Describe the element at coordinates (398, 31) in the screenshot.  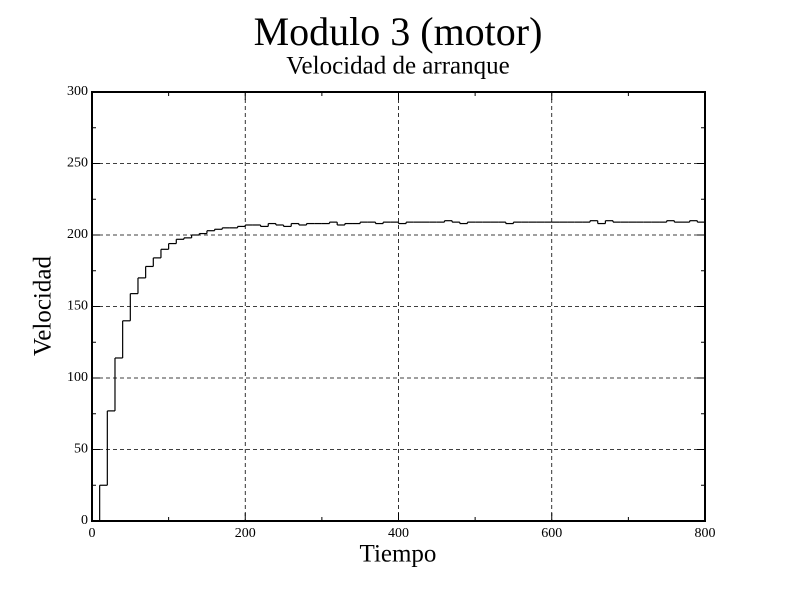
I see `chart-title: Modulo 3 (motor)` at that location.